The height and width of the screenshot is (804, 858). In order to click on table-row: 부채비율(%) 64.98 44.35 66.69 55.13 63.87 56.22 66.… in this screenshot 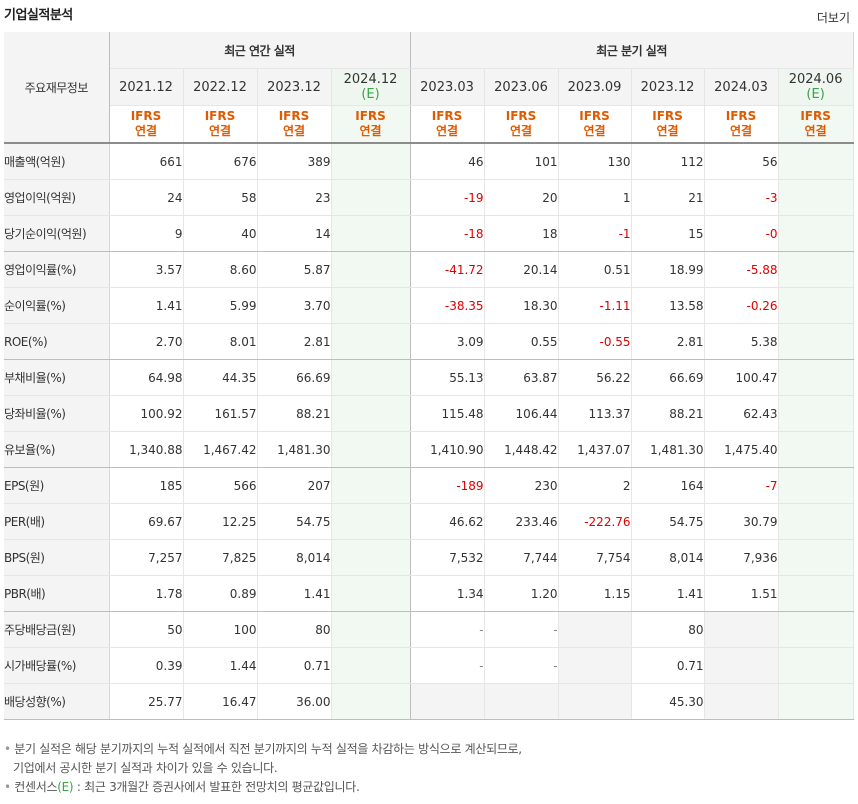, I will do `click(429, 377)`.